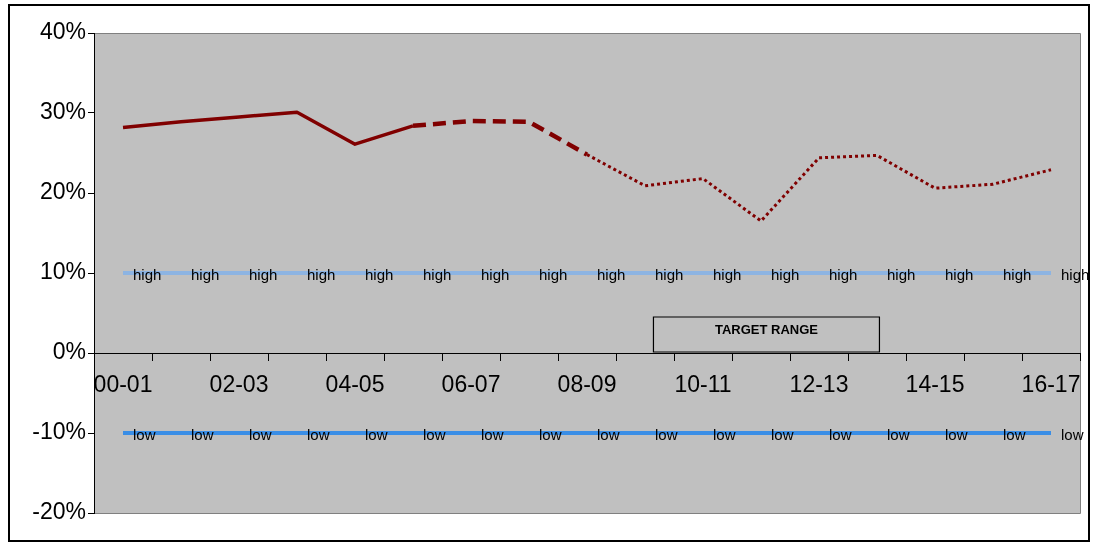 The height and width of the screenshot is (546, 1093). What do you see at coordinates (69, 351) in the screenshot?
I see `y-tick-label: 0%` at bounding box center [69, 351].